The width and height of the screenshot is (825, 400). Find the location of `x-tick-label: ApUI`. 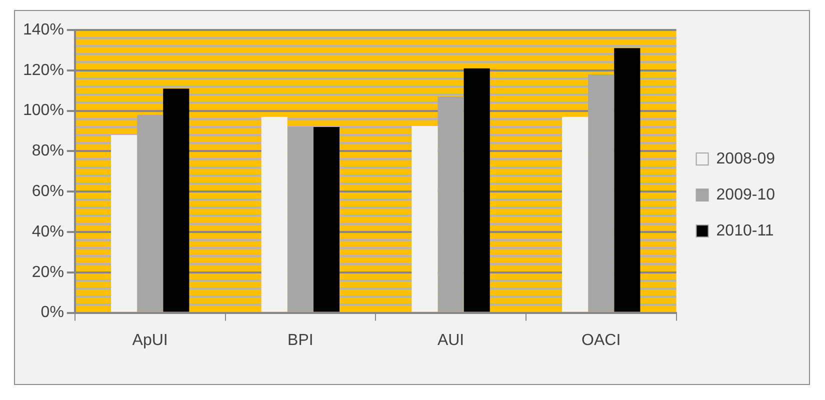

x-tick-label: ApUI is located at coordinates (150, 340).